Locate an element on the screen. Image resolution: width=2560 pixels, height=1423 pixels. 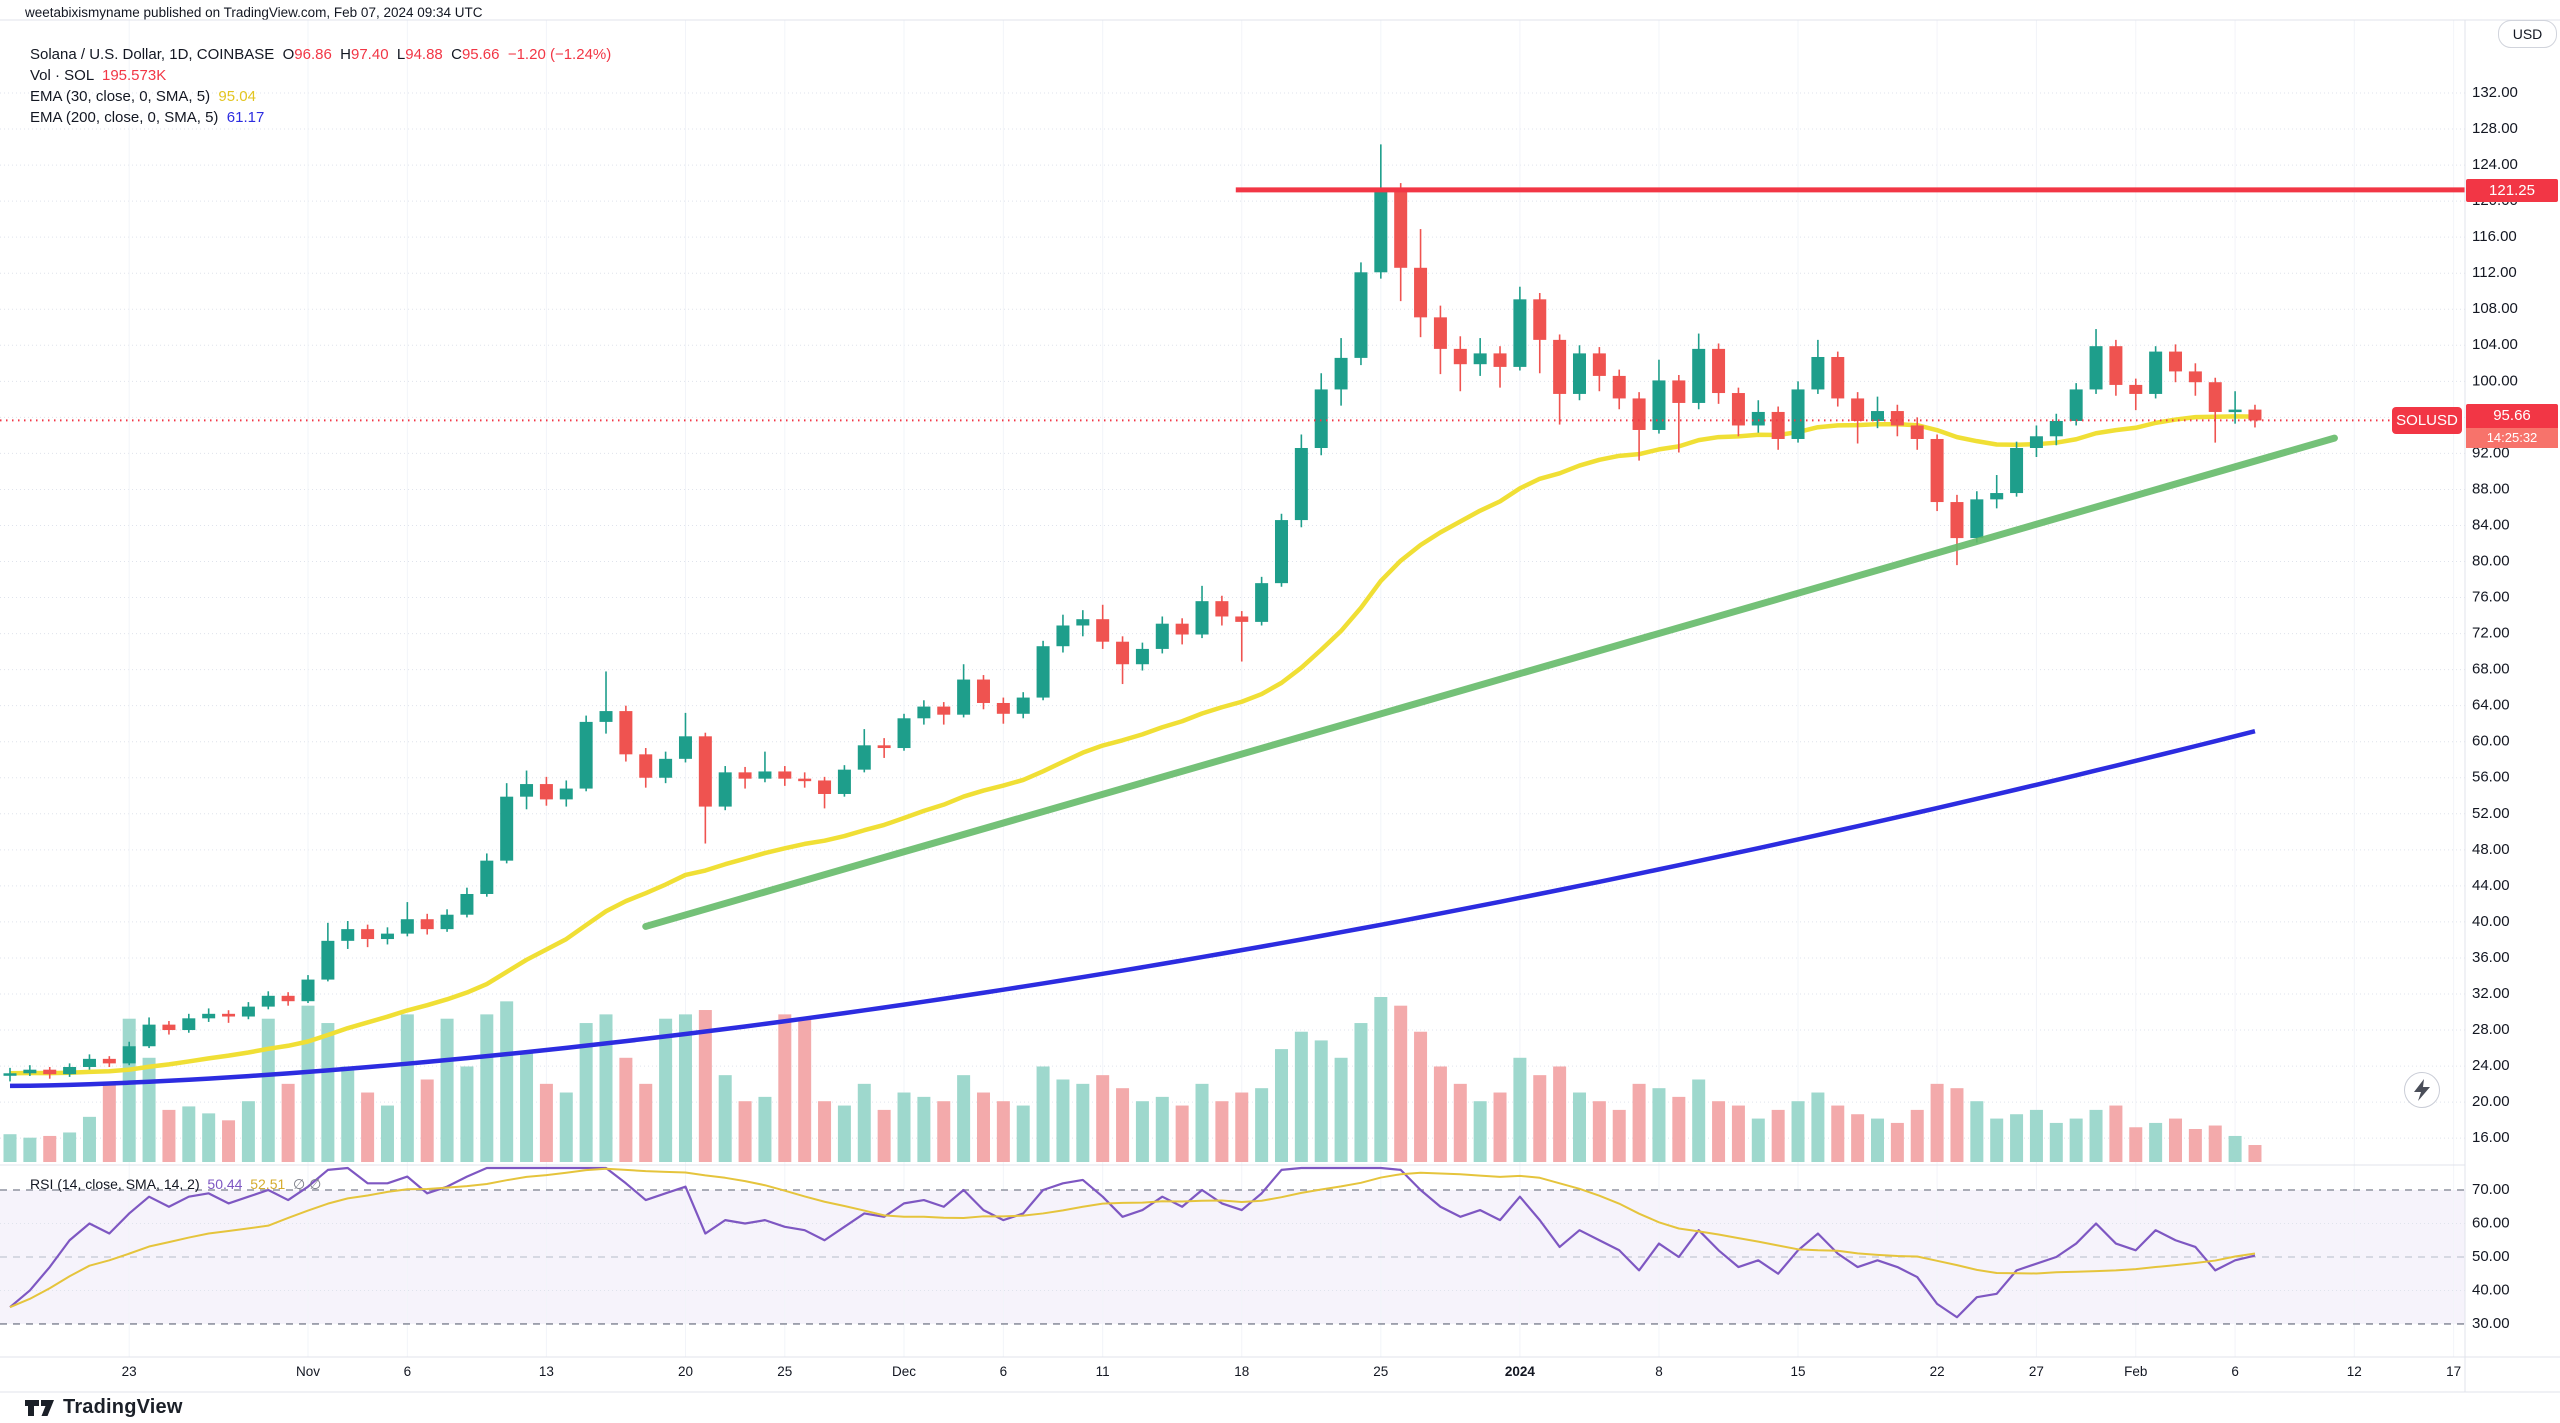
legend-ema30-row: EMA (30, close, 0, SMA, 5) 95.04 is located at coordinates (320, 96).